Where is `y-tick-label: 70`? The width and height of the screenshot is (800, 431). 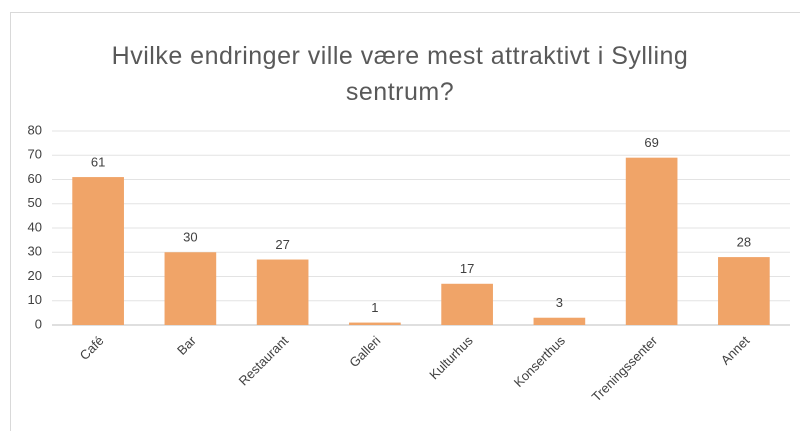
y-tick-label: 70 is located at coordinates (35, 154).